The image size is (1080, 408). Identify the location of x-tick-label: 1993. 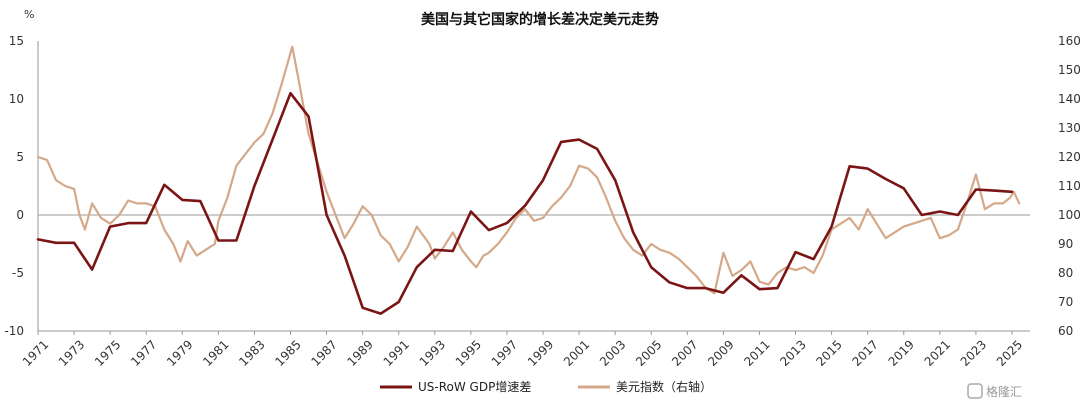
(432, 352).